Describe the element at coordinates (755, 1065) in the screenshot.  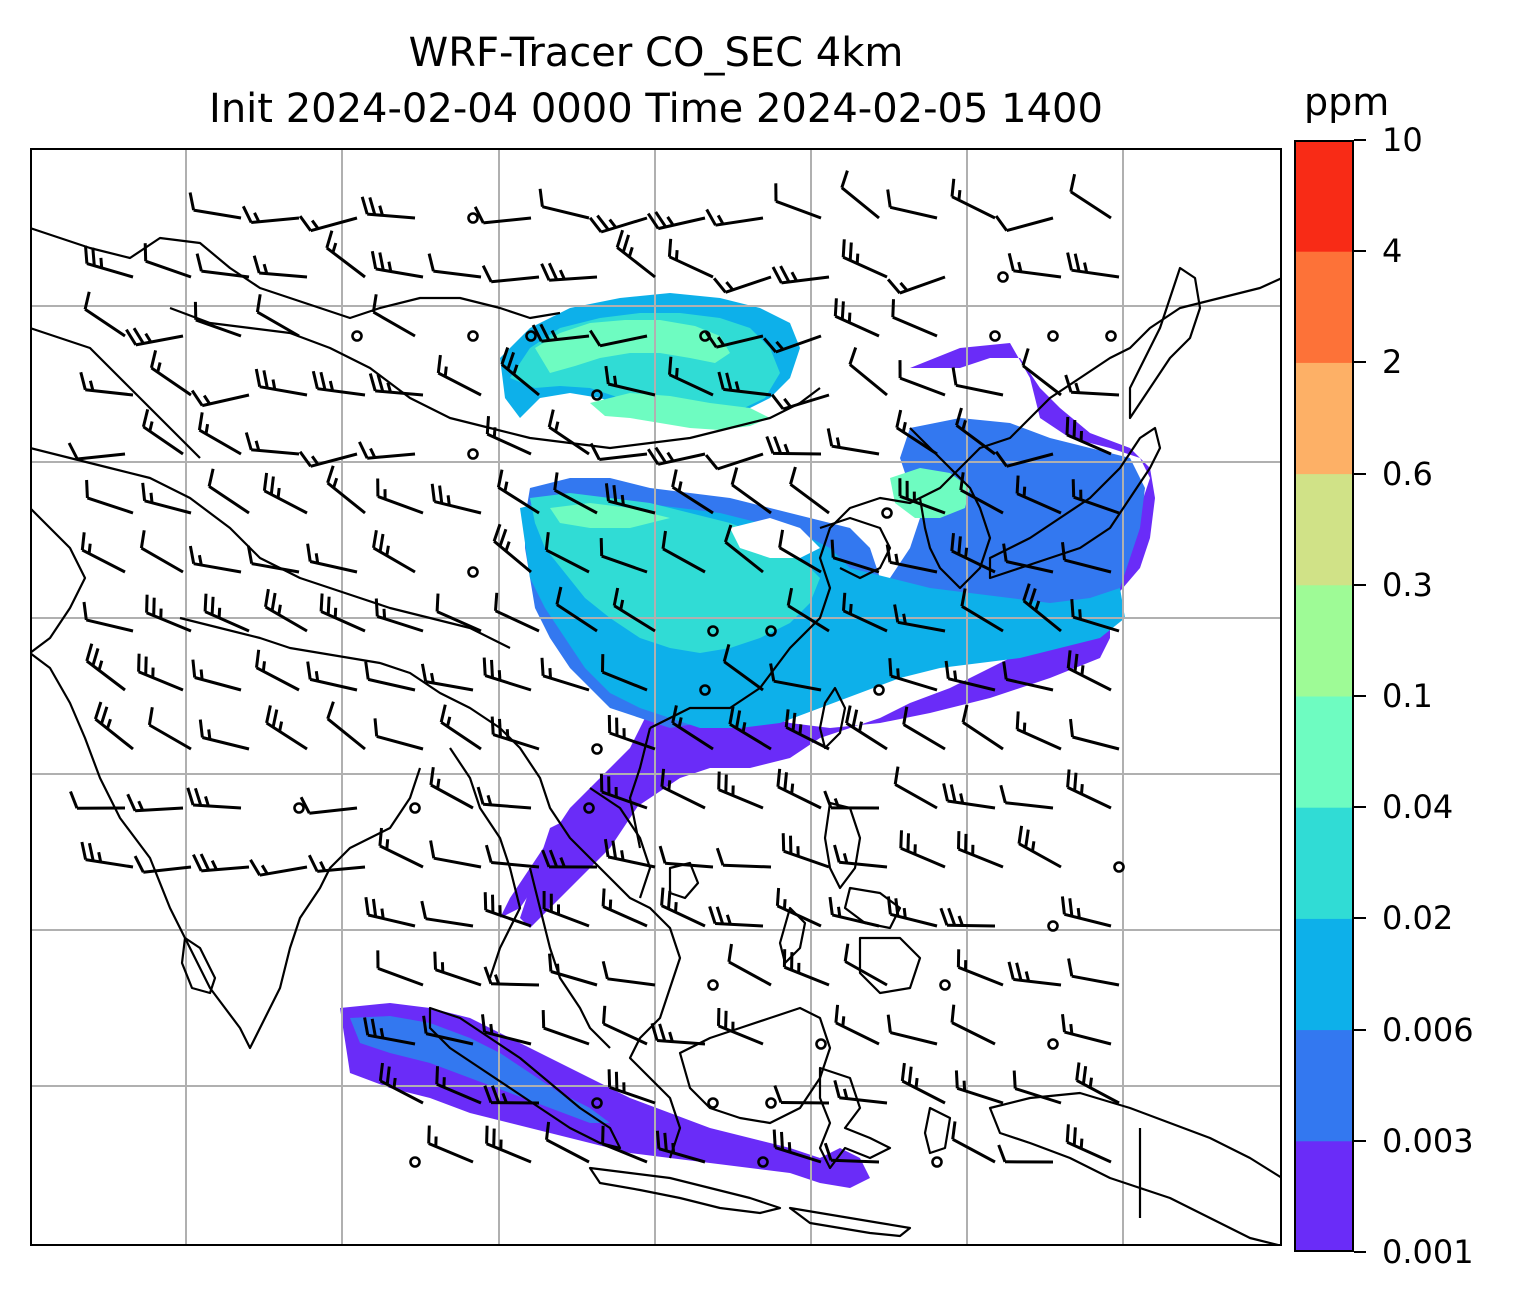
I see `coastline-borneo` at that location.